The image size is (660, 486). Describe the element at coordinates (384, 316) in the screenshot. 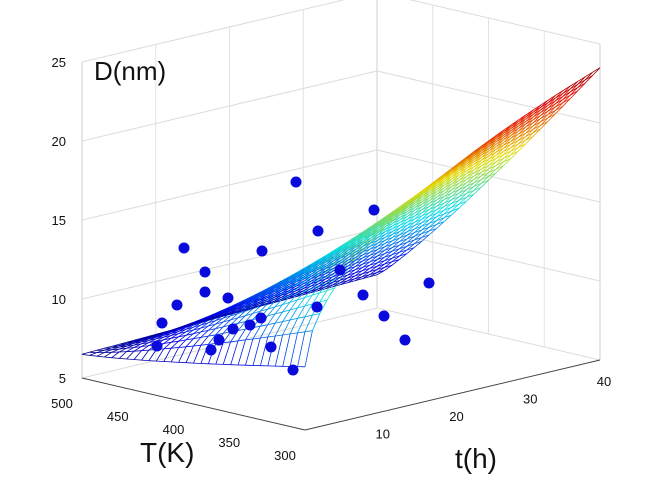

I see `data-point` at that location.